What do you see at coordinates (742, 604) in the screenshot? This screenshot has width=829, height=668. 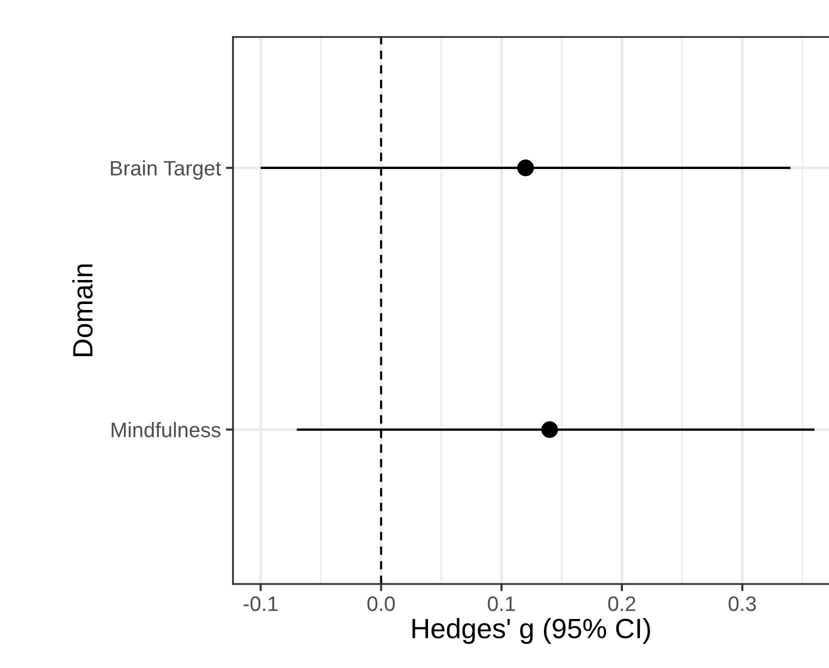 I see `x-tick-label: 0.3` at bounding box center [742, 604].